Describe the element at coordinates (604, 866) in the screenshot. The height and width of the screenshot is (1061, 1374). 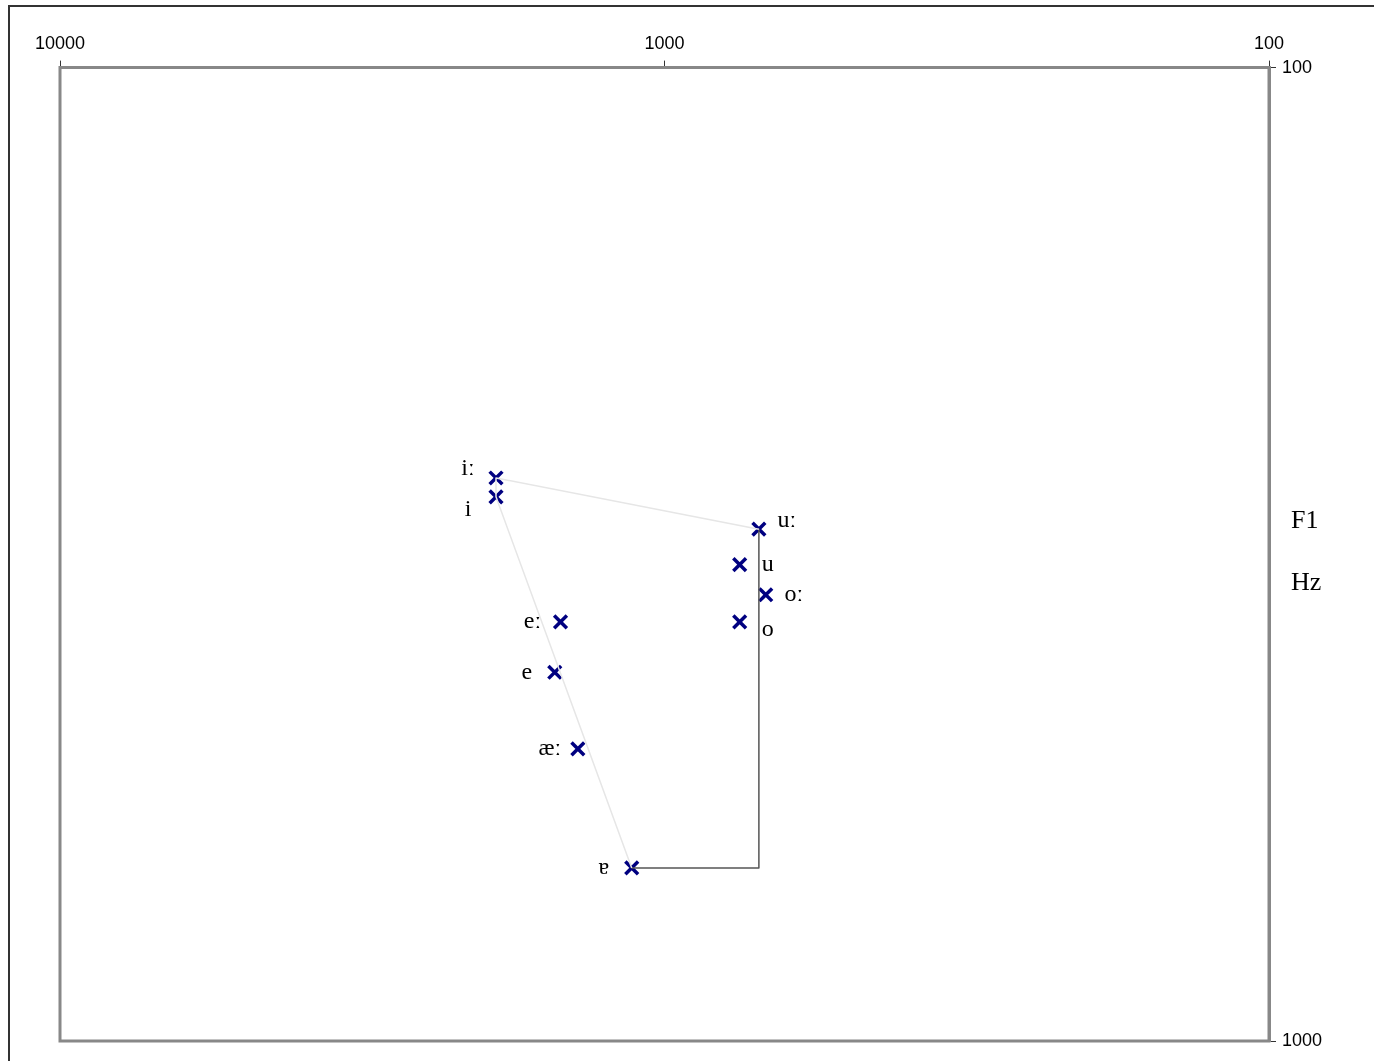
I see `data-label: ɐ` at that location.